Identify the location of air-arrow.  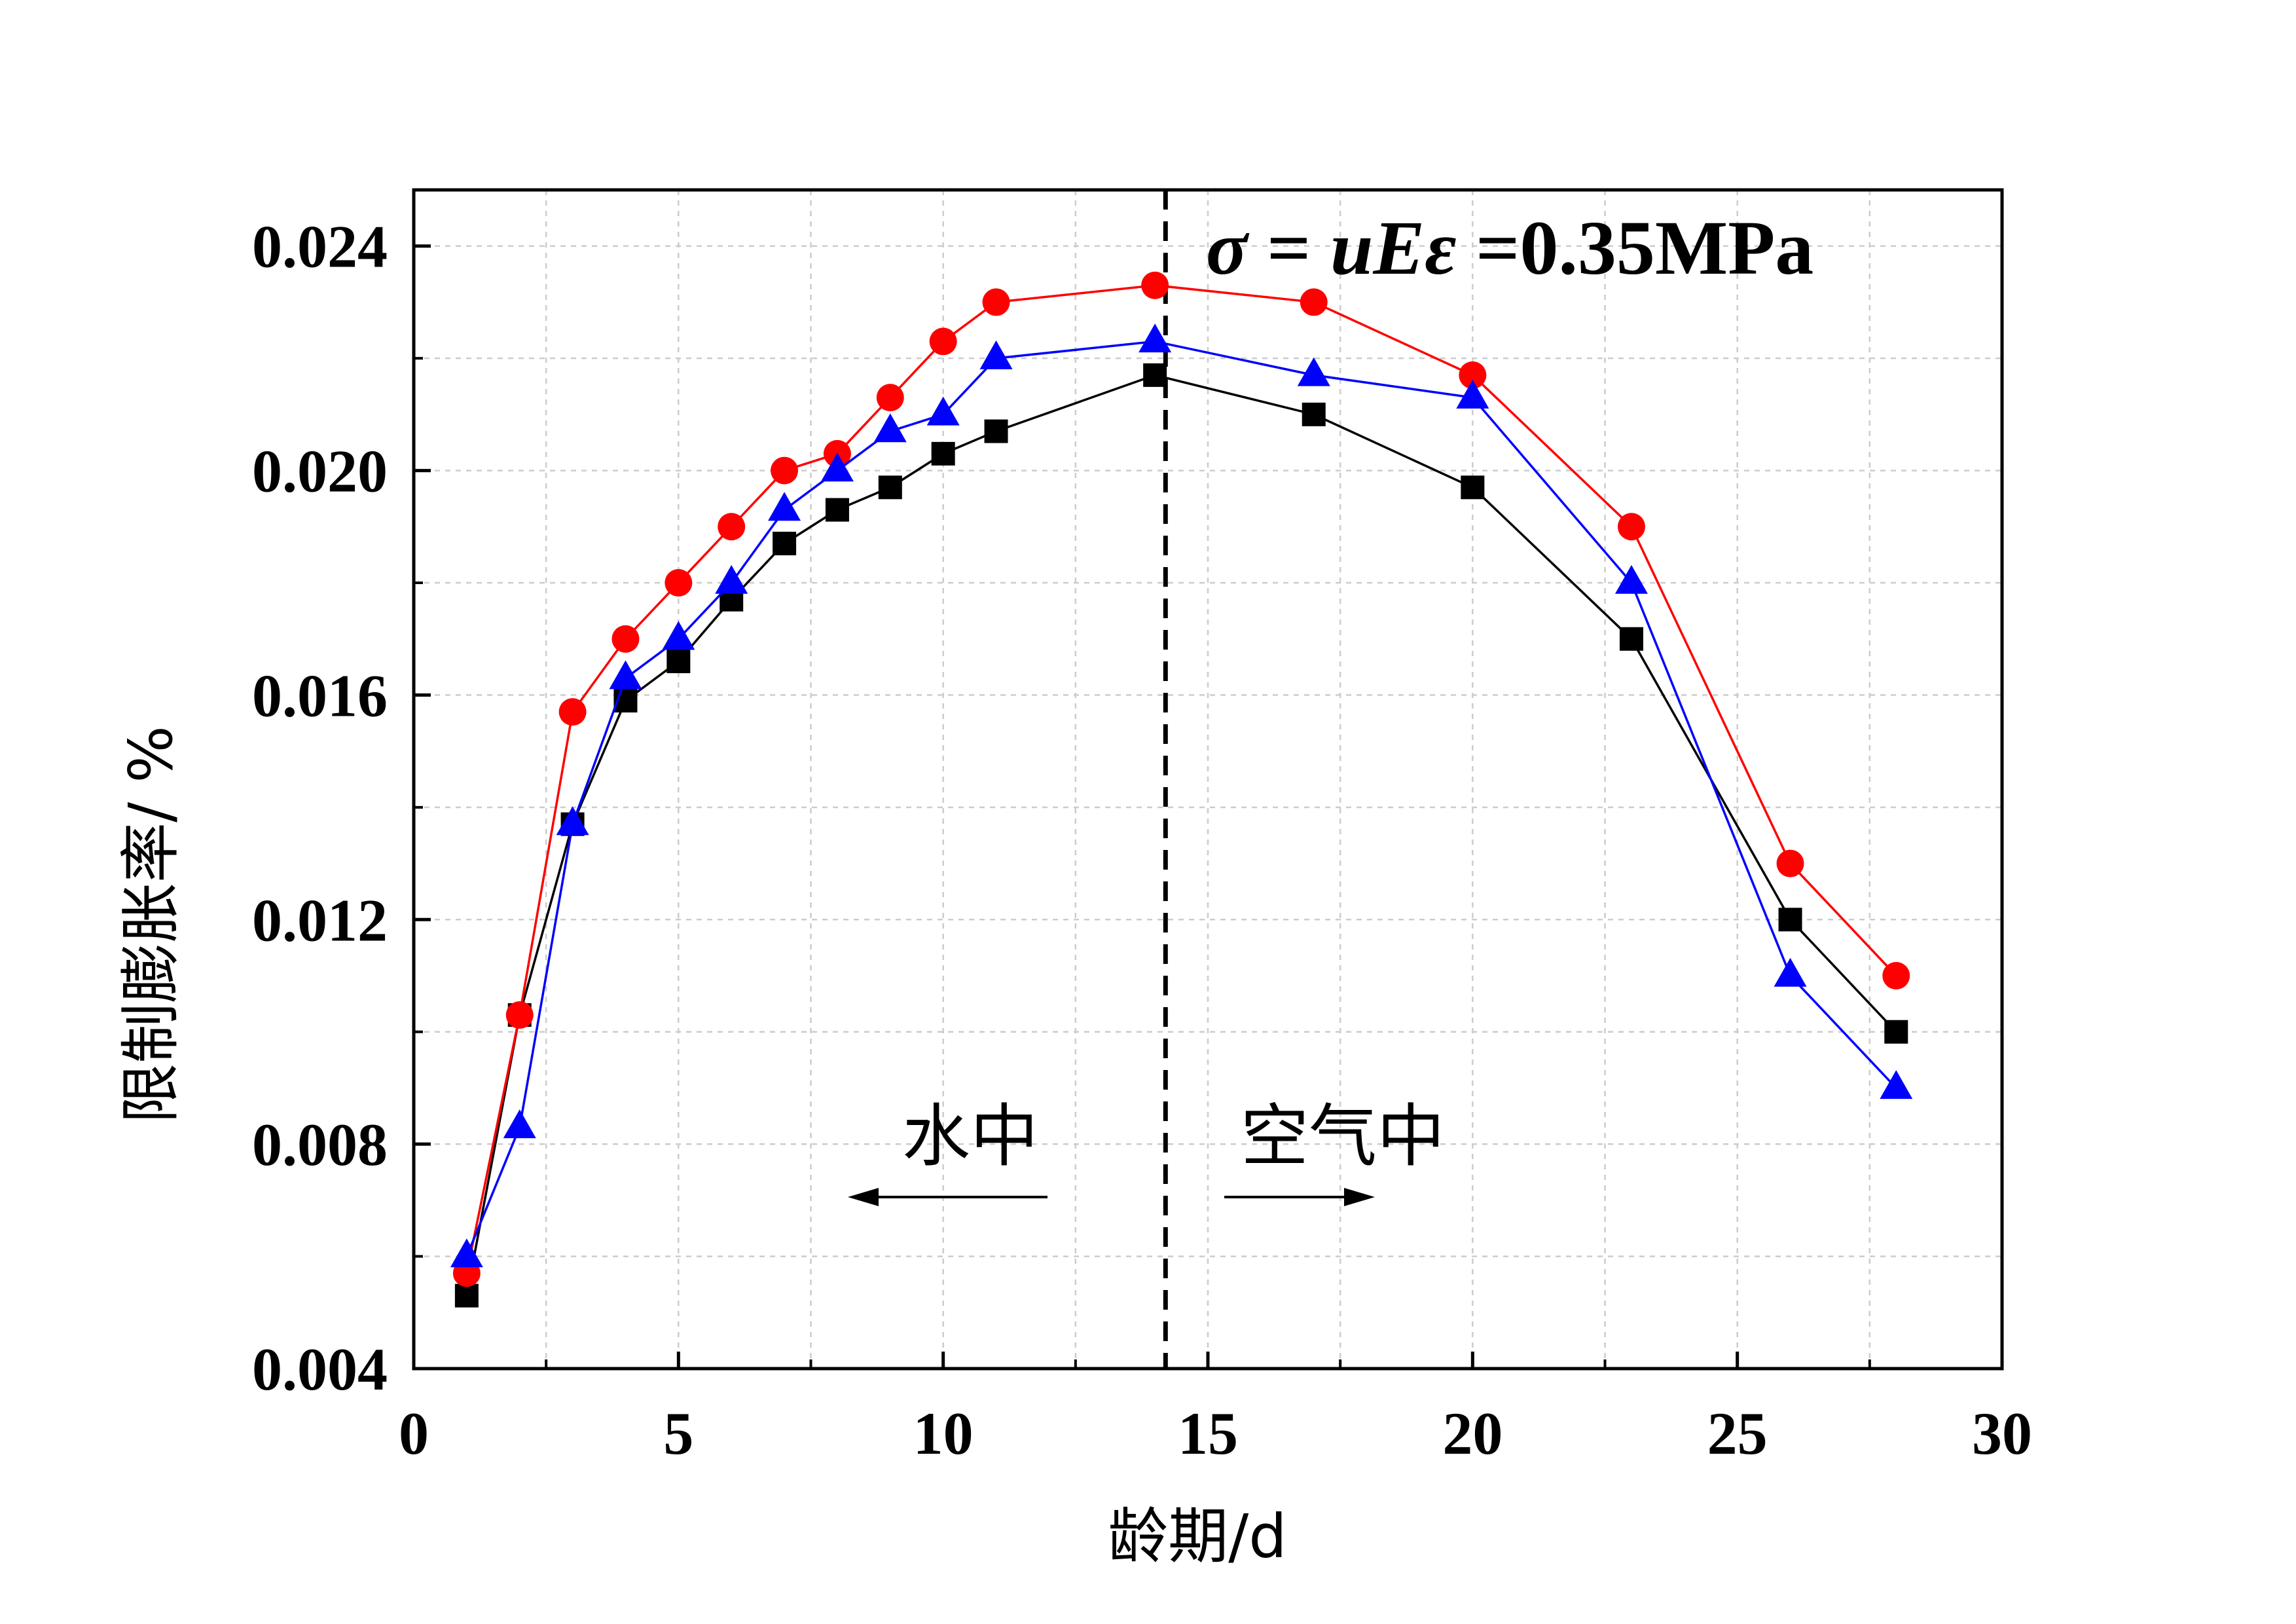
(1299, 1197).